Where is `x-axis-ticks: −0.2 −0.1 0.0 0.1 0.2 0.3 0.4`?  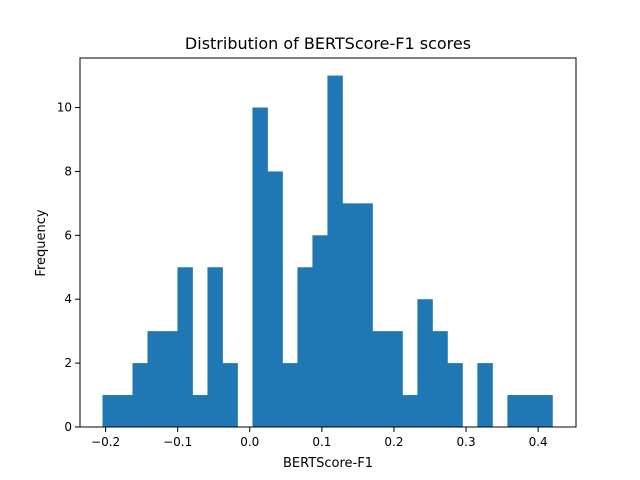 x-axis-ticks: −0.2 −0.1 0.0 0.1 0.2 0.3 0.4 is located at coordinates (319, 438).